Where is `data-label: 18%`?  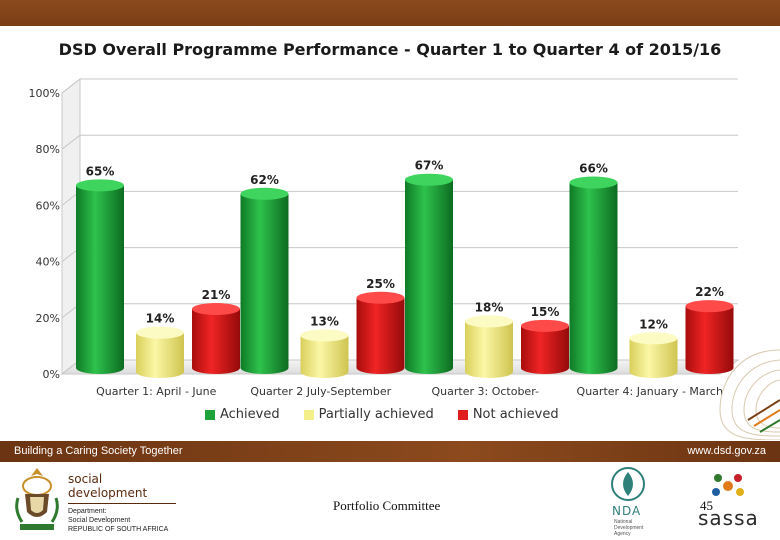
data-label: 18% is located at coordinates (489, 307).